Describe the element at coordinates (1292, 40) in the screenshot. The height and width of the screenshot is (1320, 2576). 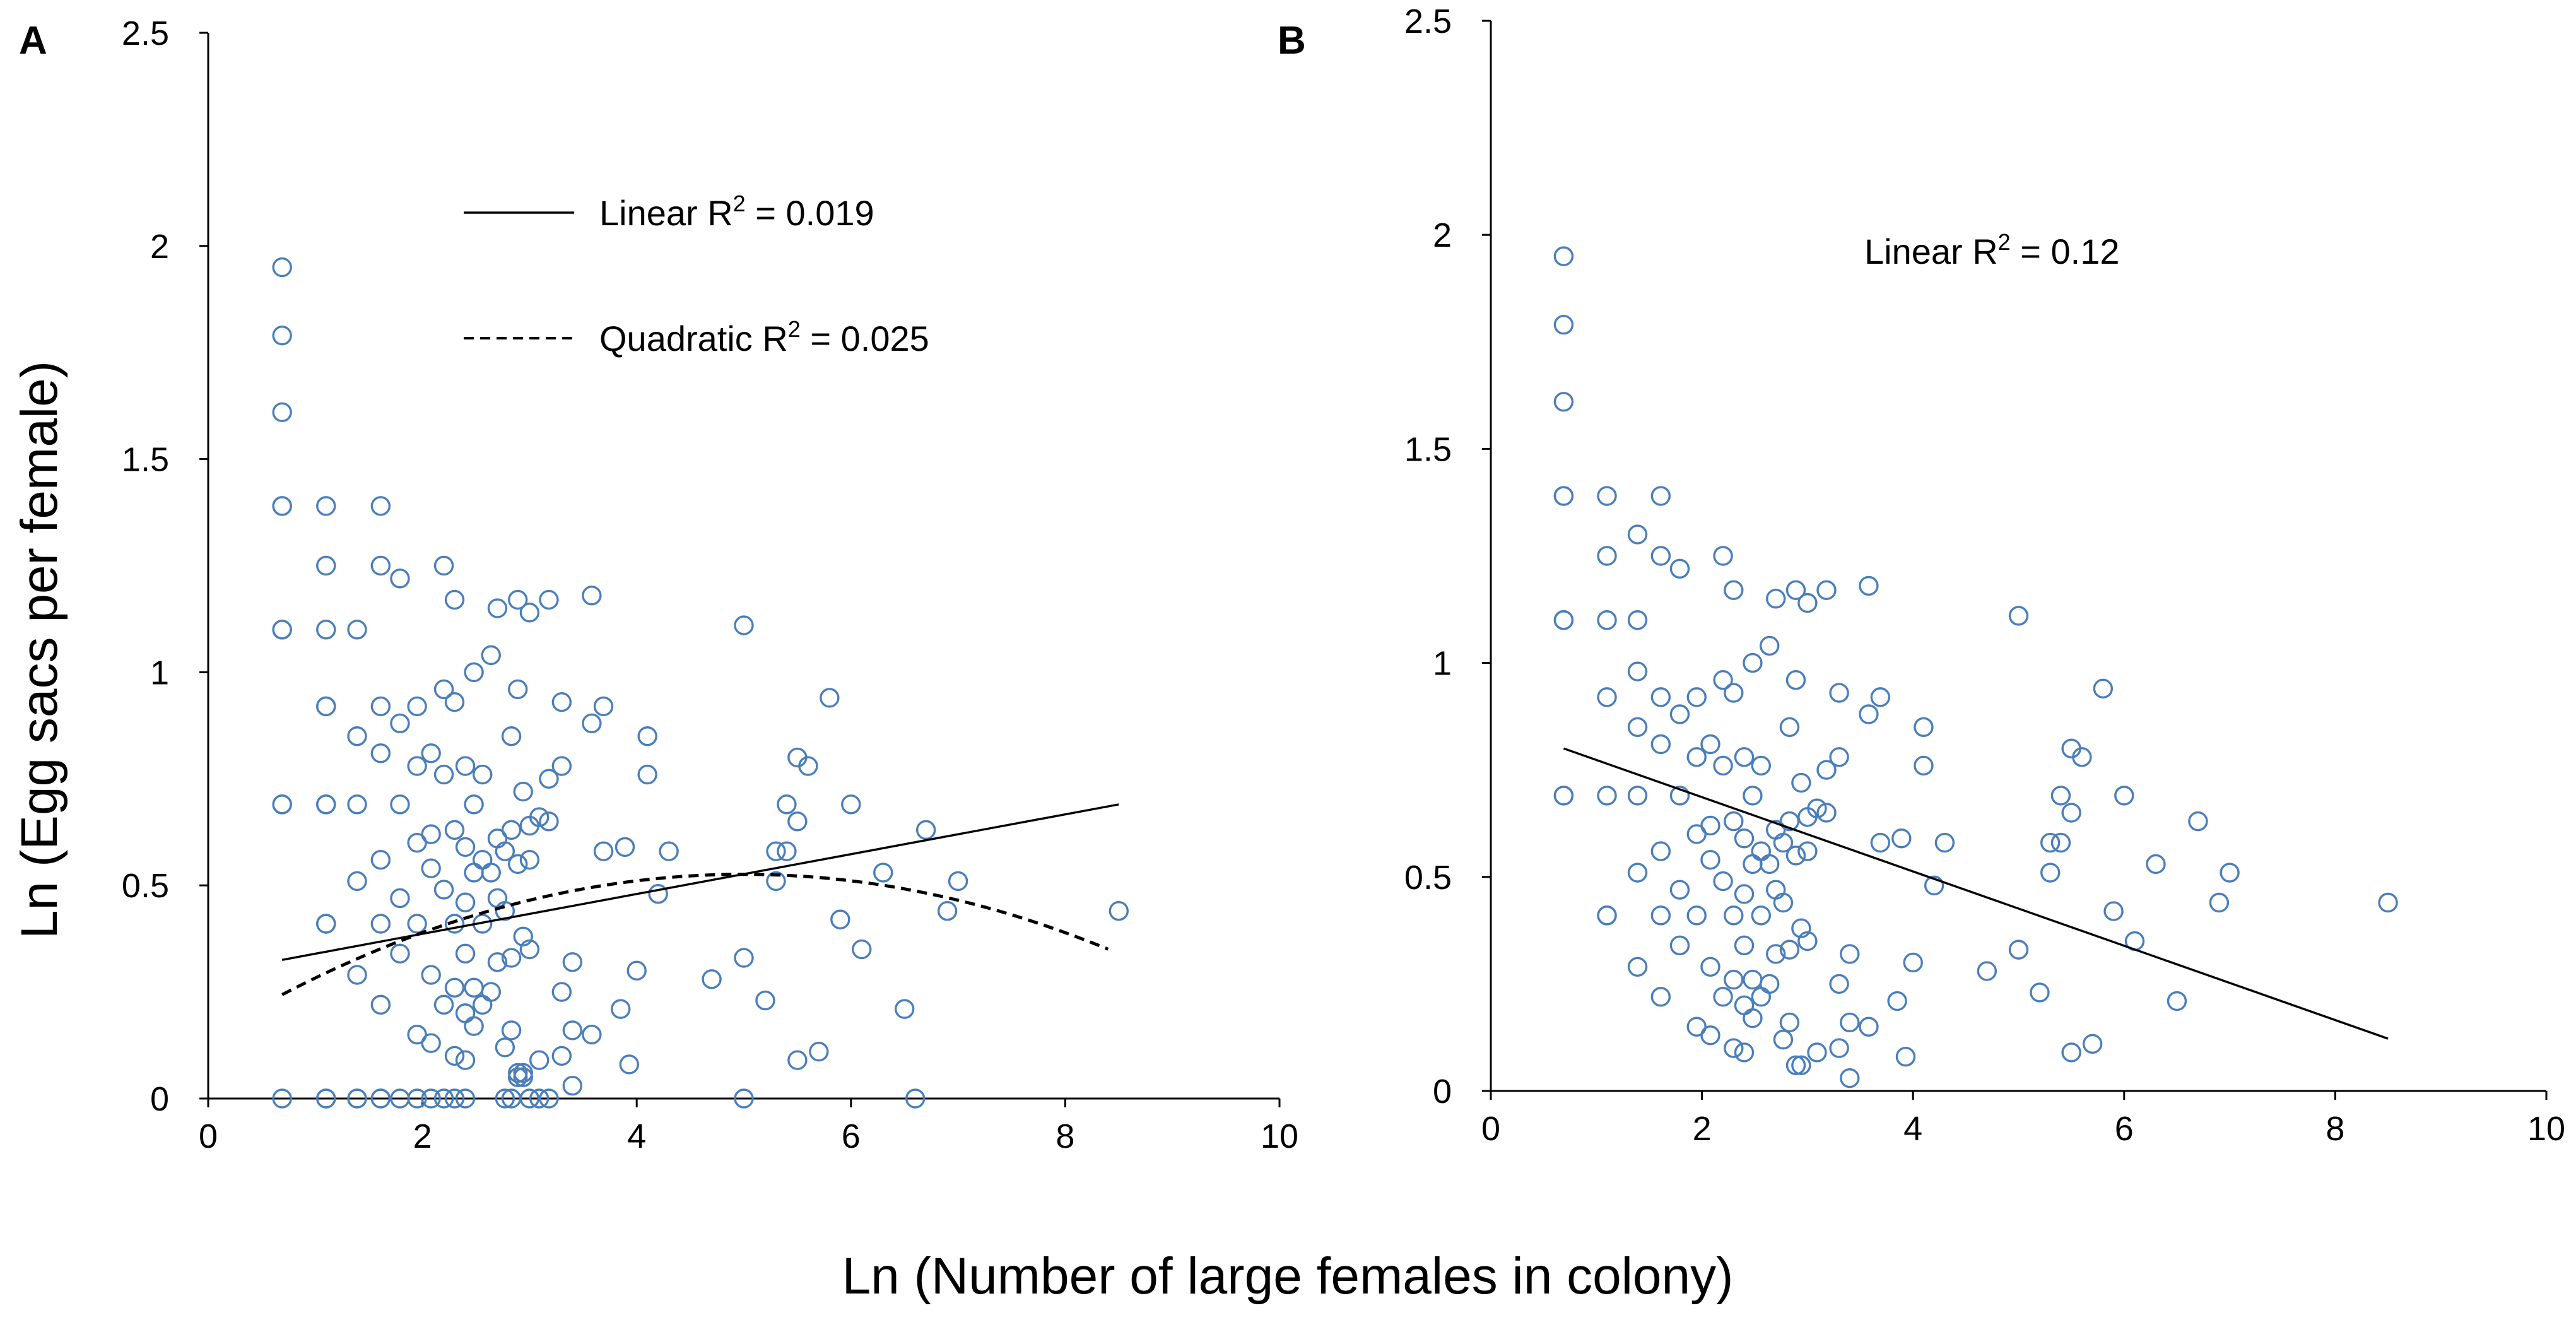
I see `panel-b-letter: B` at that location.